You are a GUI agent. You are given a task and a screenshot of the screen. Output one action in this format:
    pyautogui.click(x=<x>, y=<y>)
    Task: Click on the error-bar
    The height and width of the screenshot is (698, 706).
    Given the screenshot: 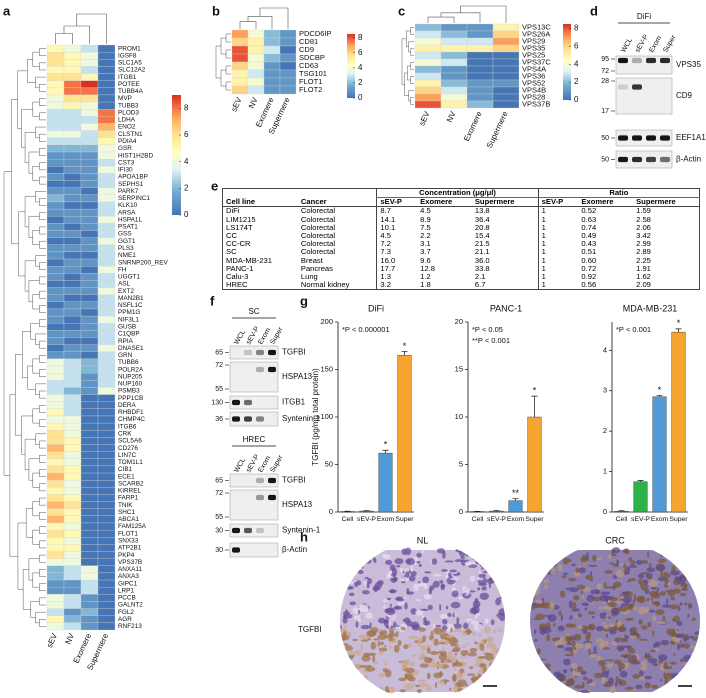 What is the action you would take?
    pyautogui.click(x=659, y=396)
    